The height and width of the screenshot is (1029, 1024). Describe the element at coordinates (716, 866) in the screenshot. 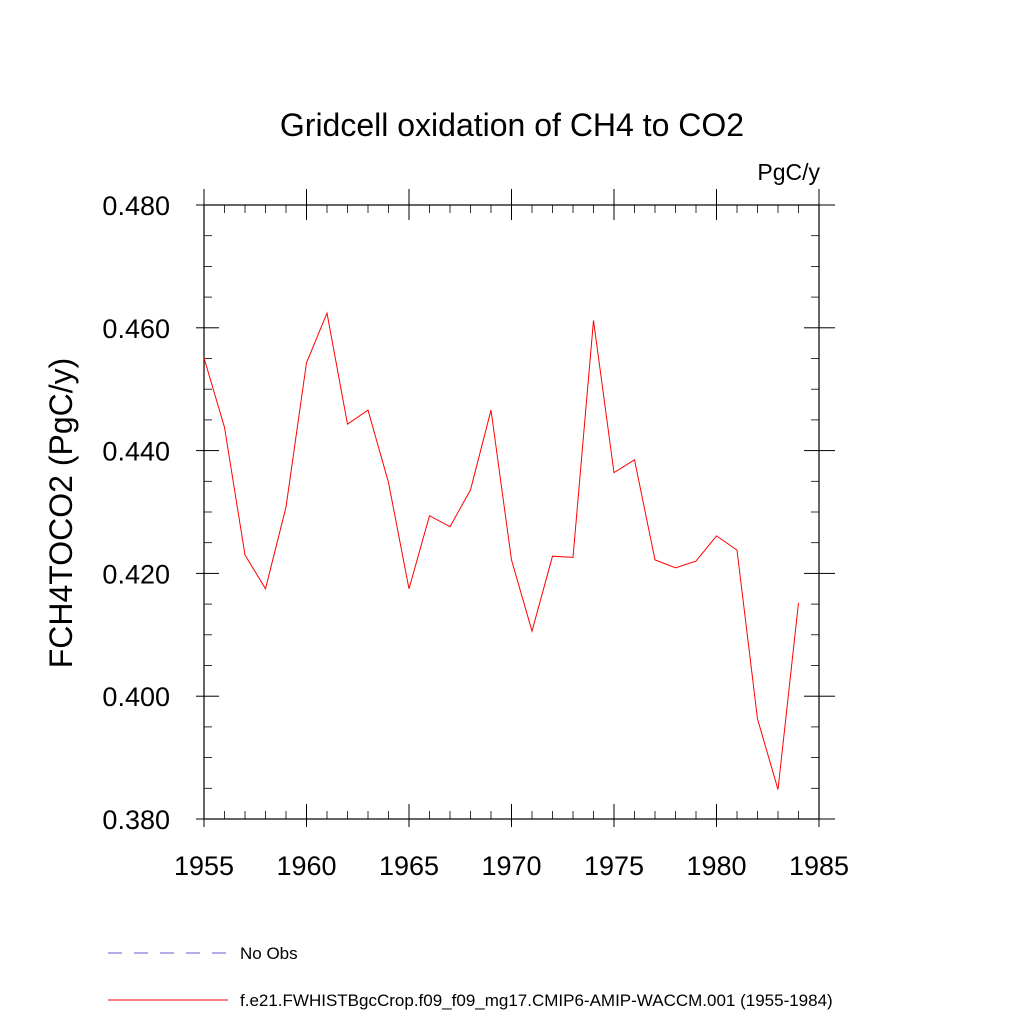

I see `x-tick-label: 1980` at that location.